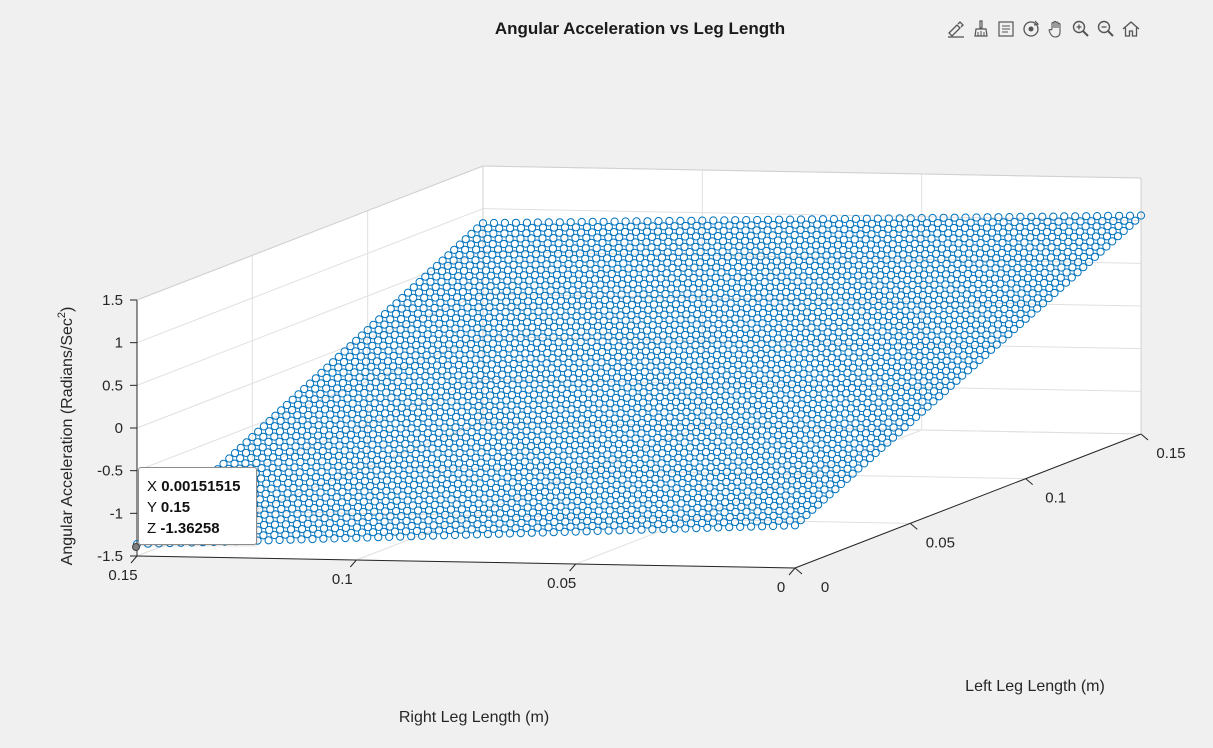 Image resolution: width=1213 pixels, height=748 pixels. I want to click on datatip-marker, so click(136, 547).